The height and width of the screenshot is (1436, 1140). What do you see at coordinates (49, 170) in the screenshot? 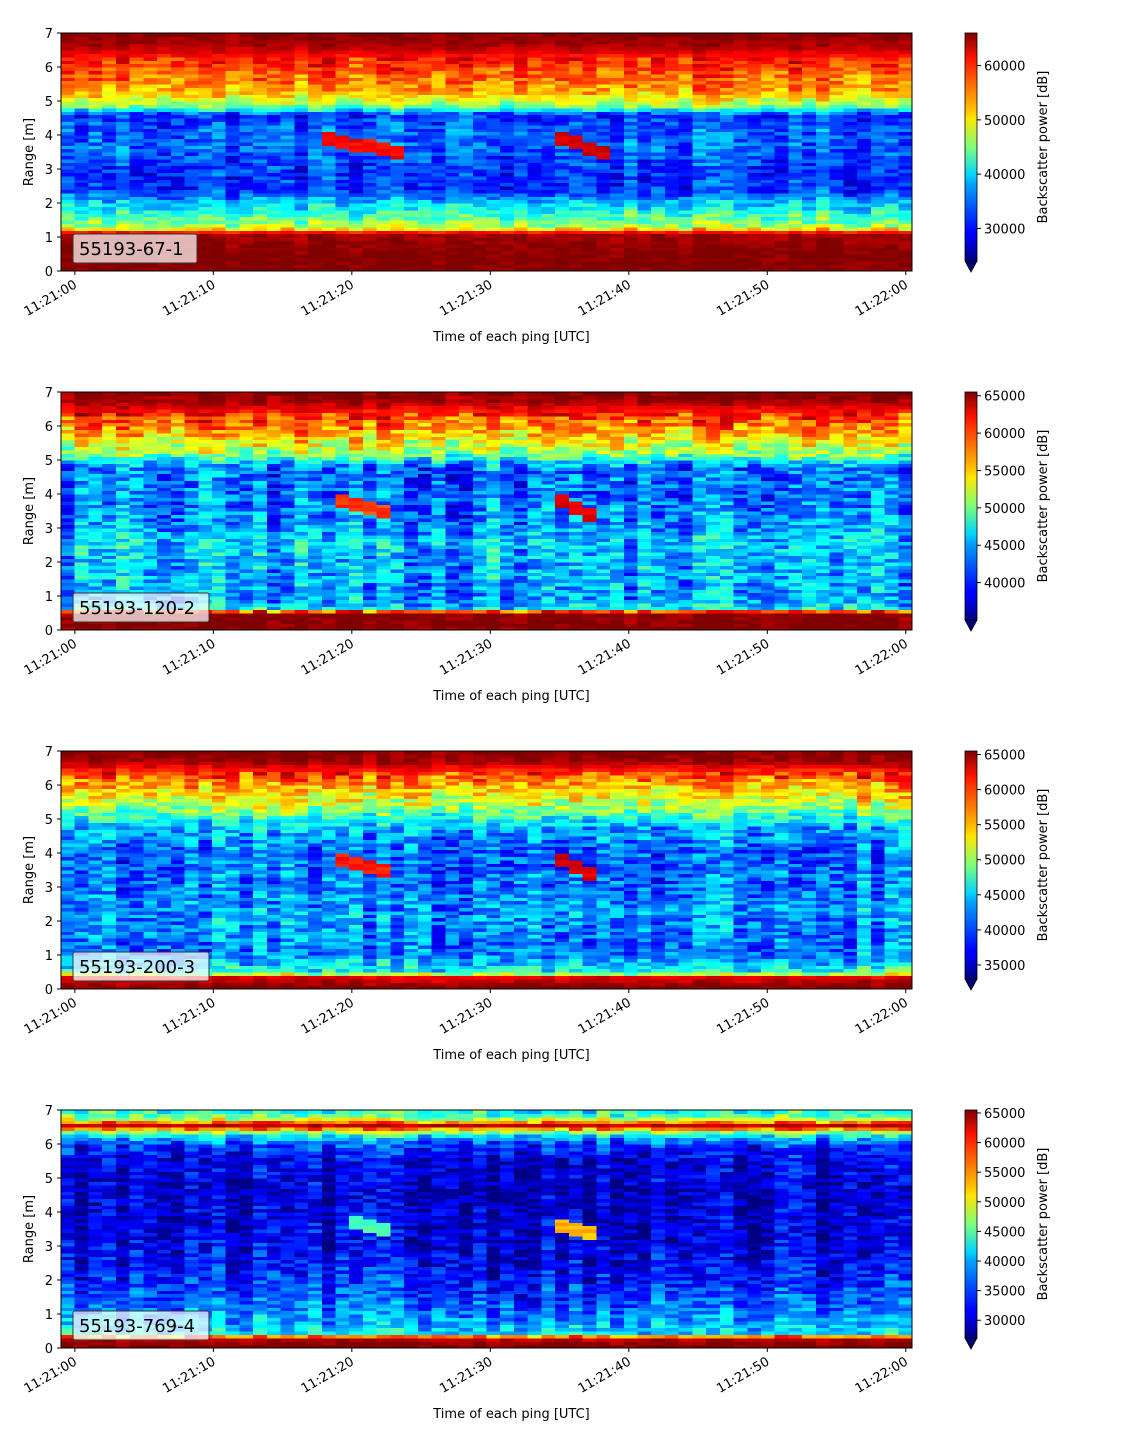
I see `y-tick-label: 3` at bounding box center [49, 170].